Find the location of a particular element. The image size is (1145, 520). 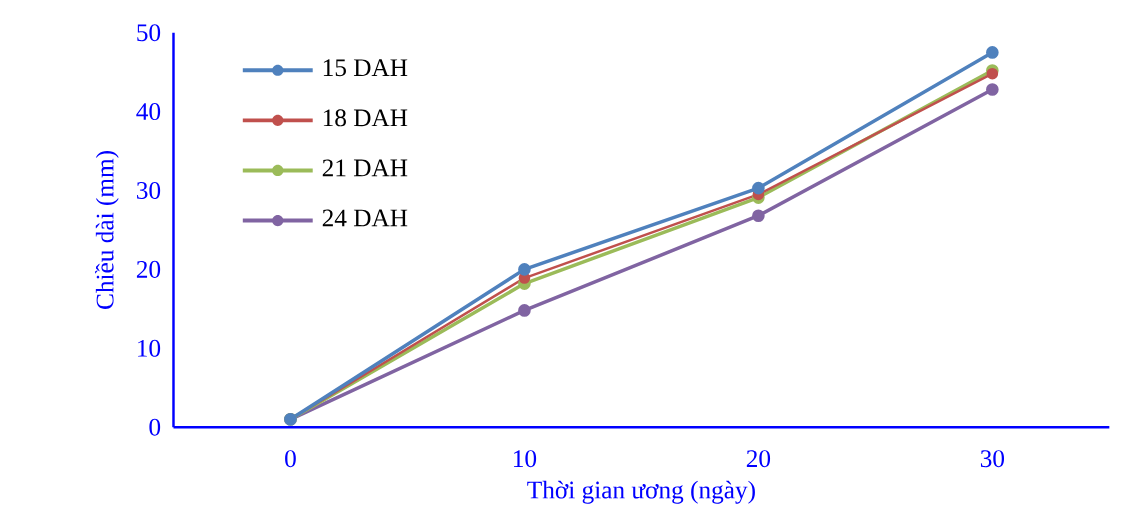

x-tick-label: 0 is located at coordinates (290, 459).